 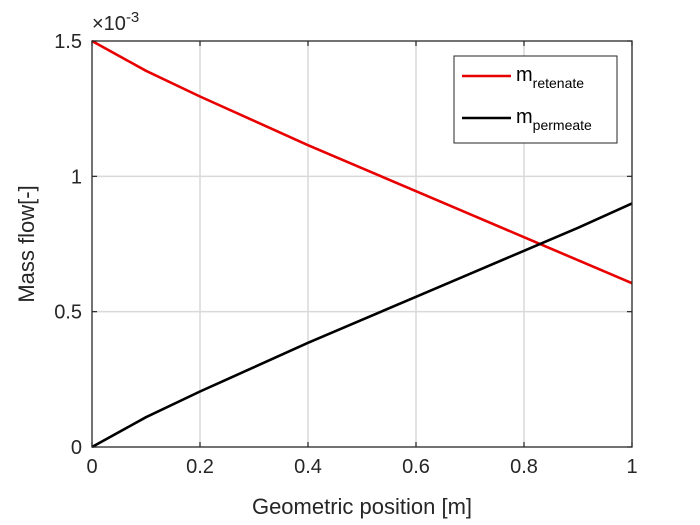 What do you see at coordinates (524, 467) in the screenshot?
I see `x-tick-label: 0.8` at bounding box center [524, 467].